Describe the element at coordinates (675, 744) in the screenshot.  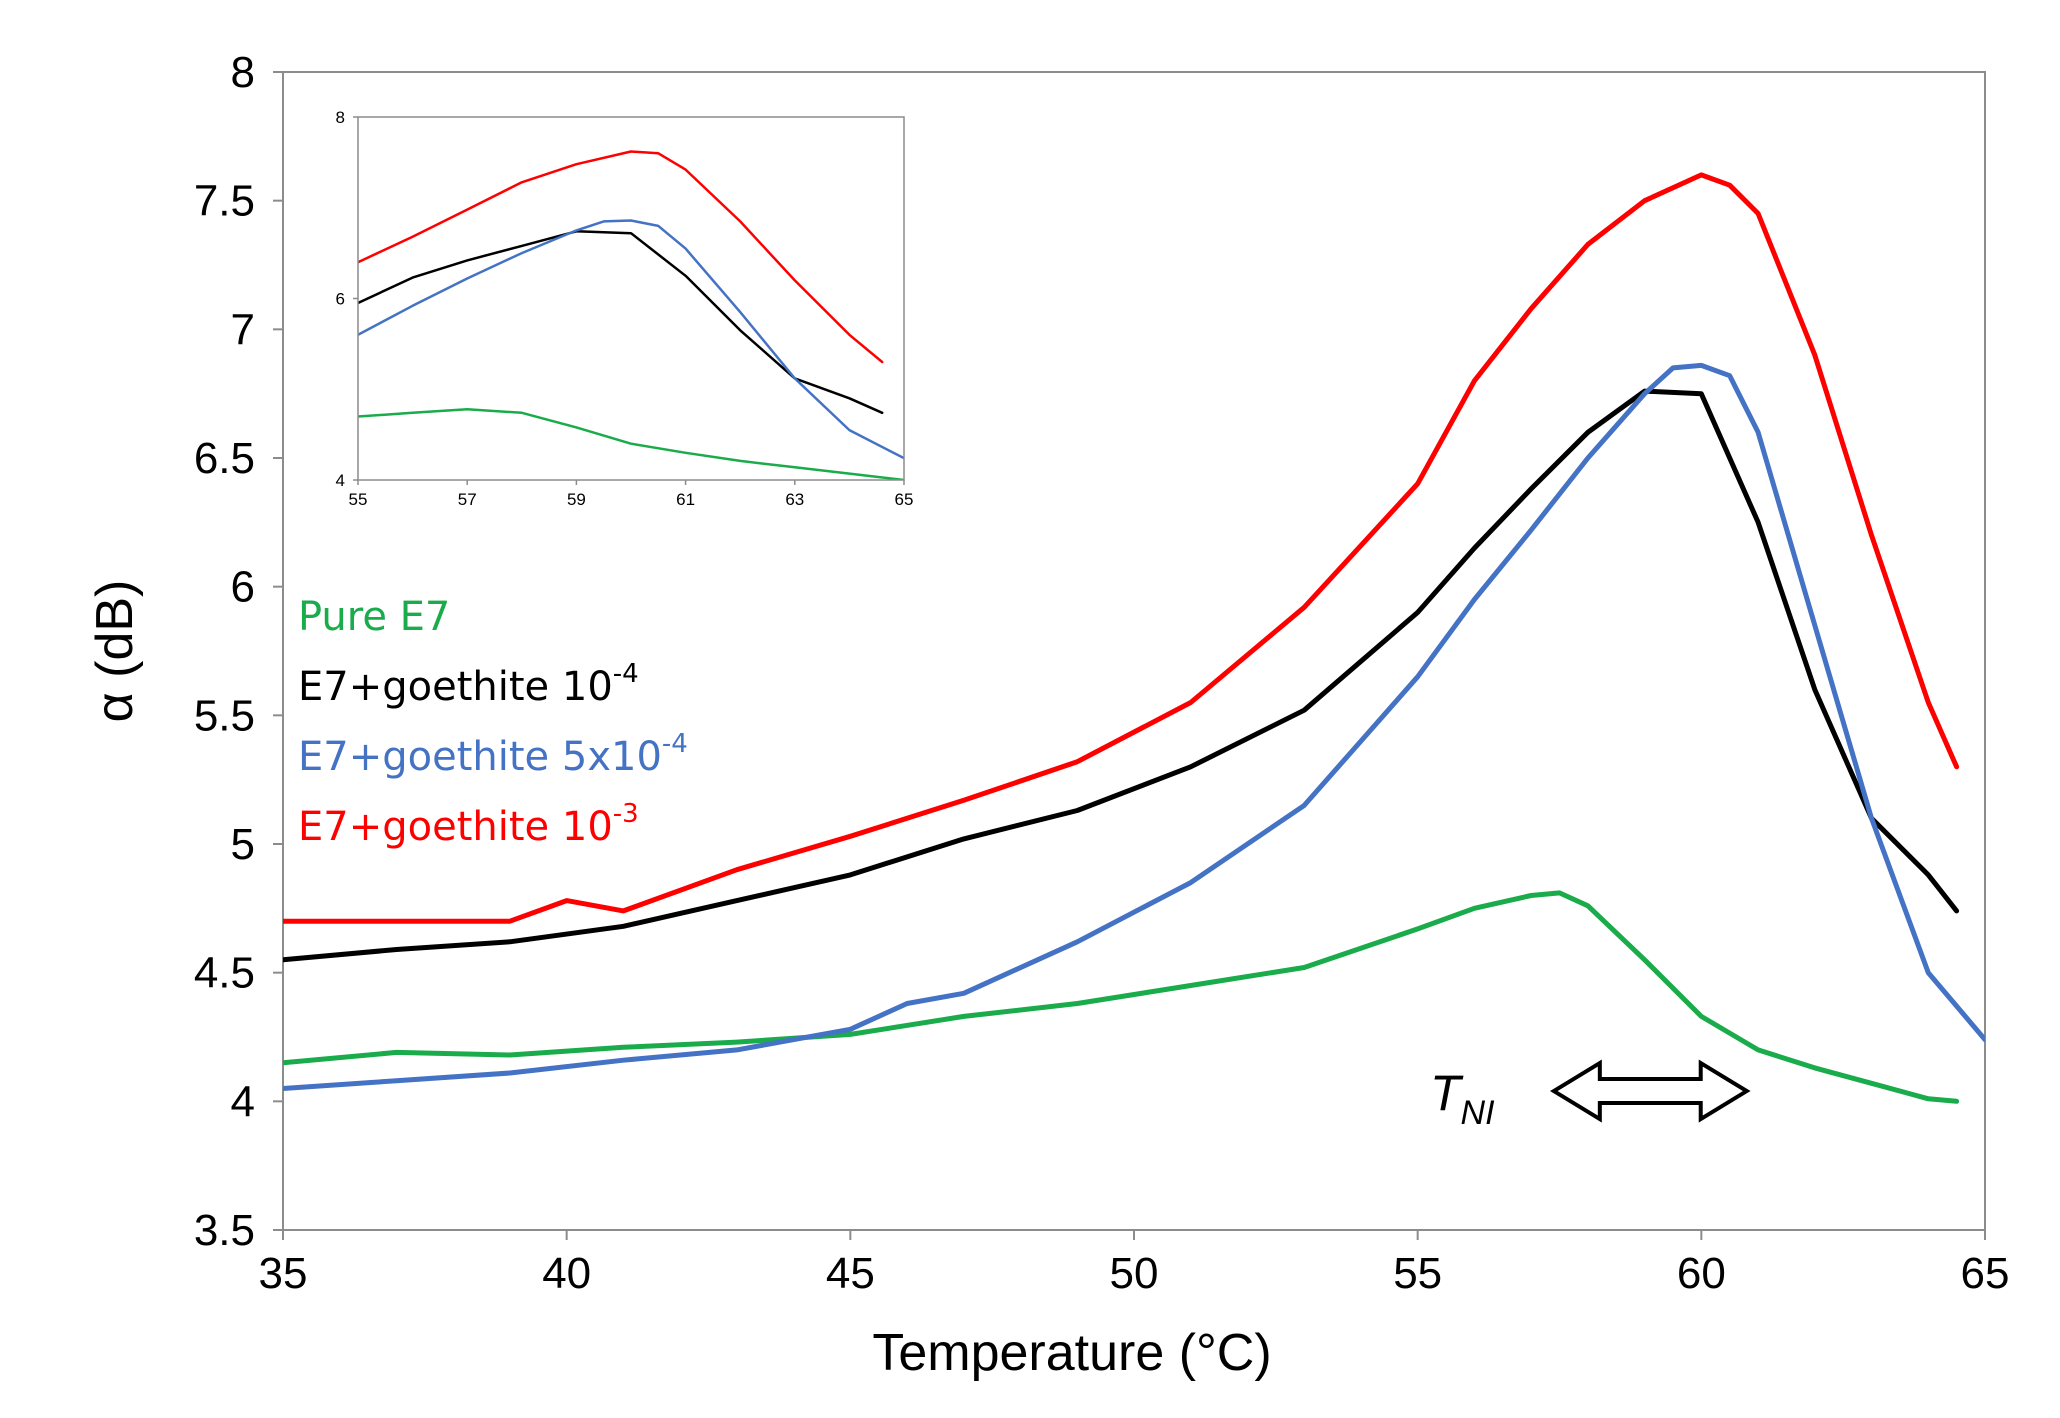
I see `legend-sup-goethite-5e-4: -4` at that location.